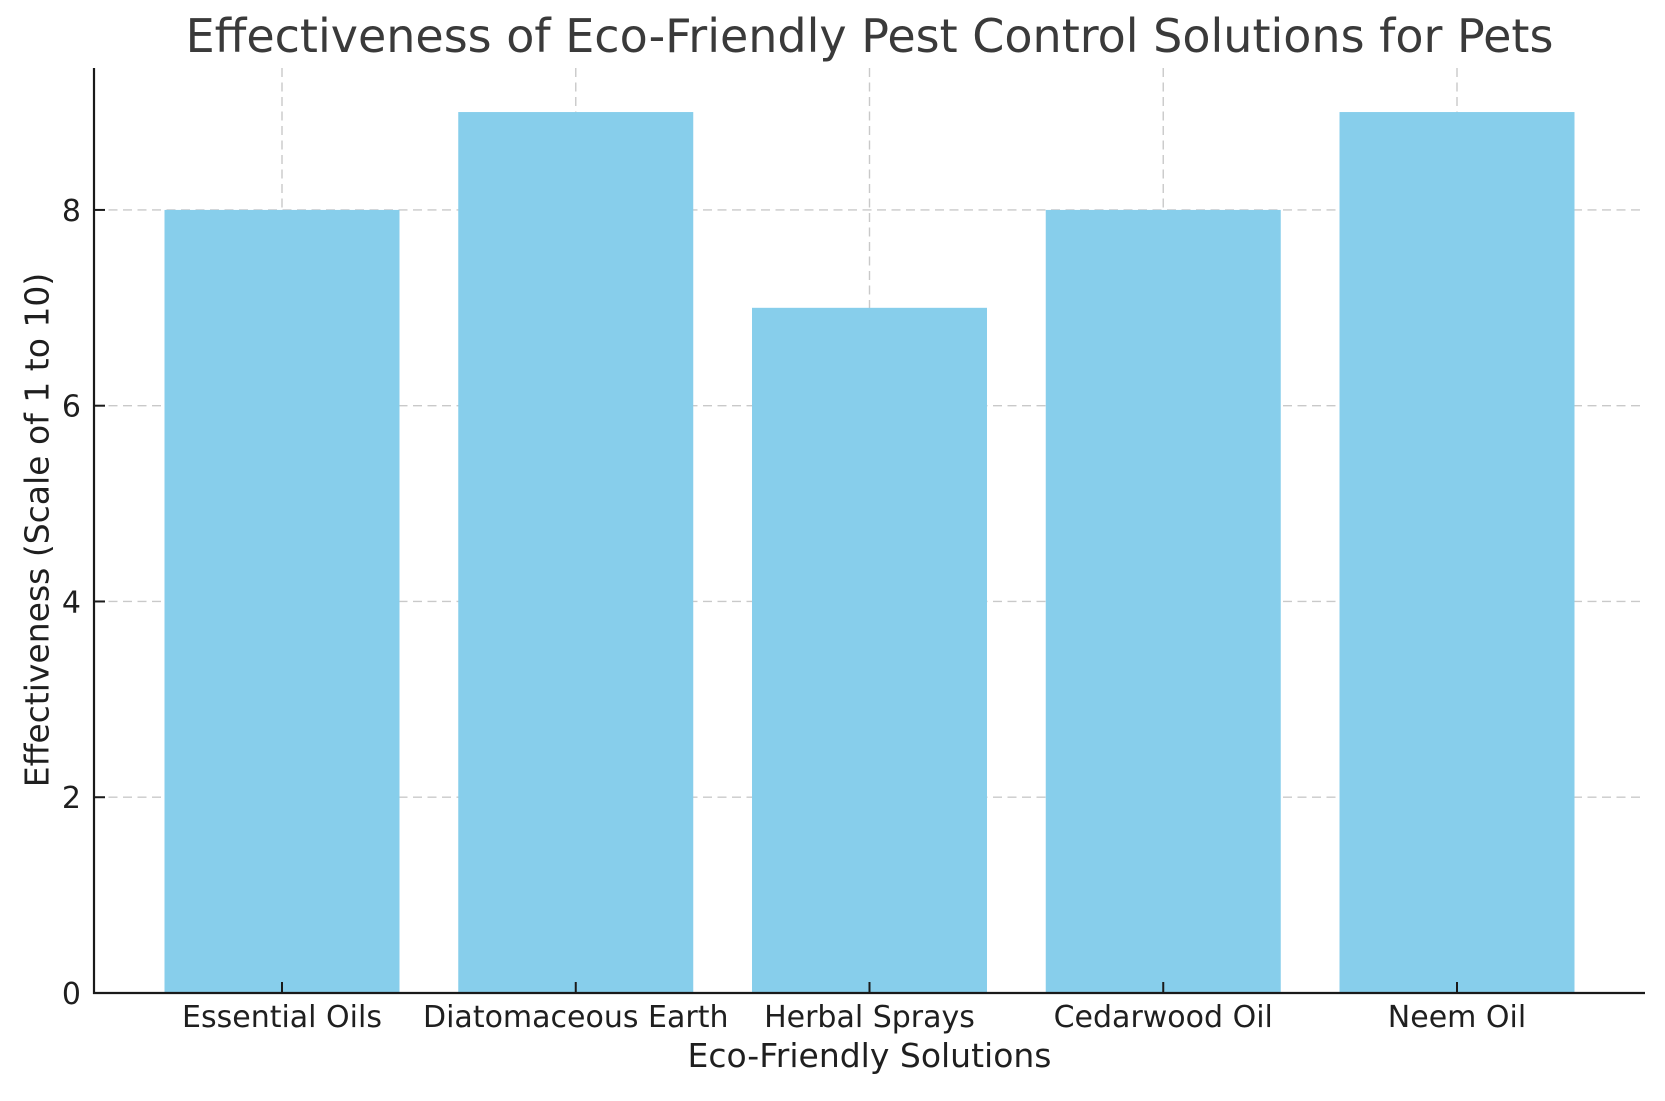  Describe the element at coordinates (1163, 1017) in the screenshot. I see `x-tick-label: Cedarwood Oil` at that location.